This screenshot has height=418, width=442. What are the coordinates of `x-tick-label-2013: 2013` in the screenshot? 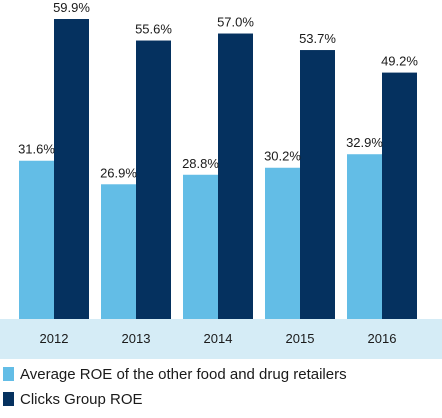 It's located at (136, 338).